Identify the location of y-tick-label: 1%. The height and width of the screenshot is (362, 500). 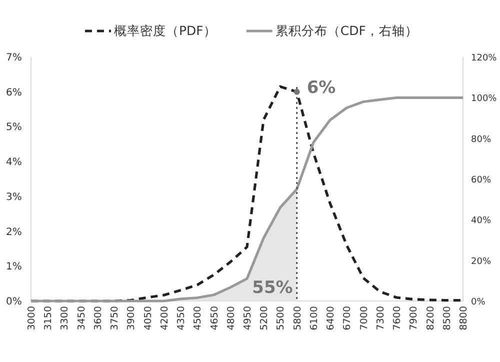
(14, 267).